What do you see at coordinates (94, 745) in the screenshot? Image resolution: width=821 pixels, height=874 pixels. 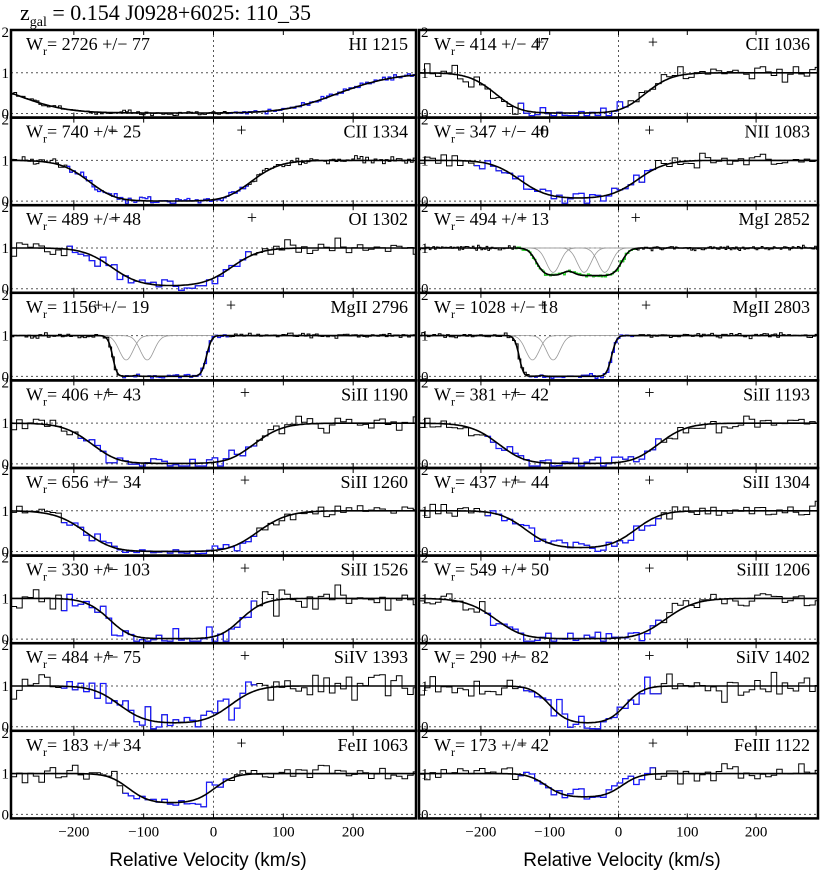 I see `wr-value: = 183 +/− 34` at bounding box center [94, 745].